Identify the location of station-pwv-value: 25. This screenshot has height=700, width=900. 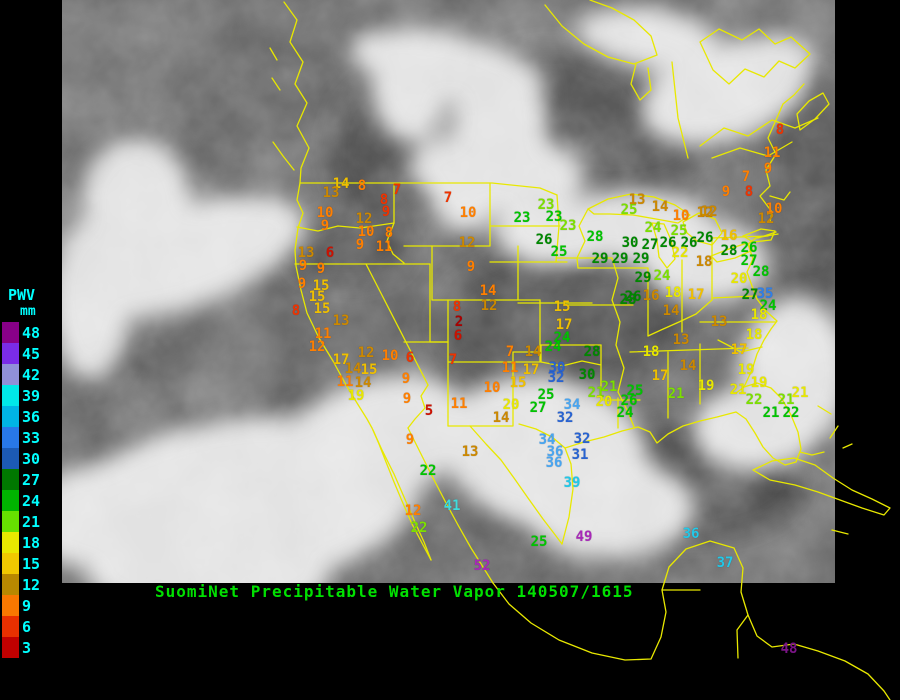
(546, 395).